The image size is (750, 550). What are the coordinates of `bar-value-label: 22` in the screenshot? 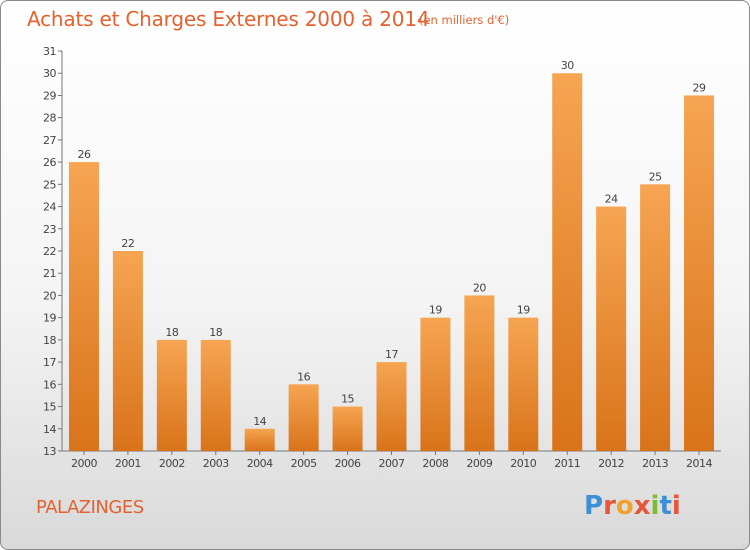 It's located at (127, 243).